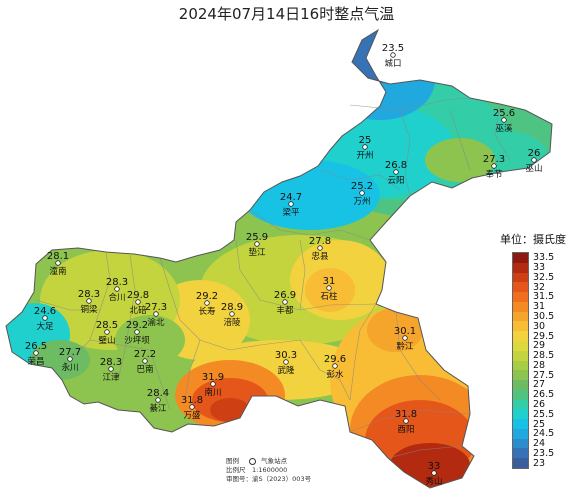  I want to click on station-temperature: 31.8, so click(192, 400).